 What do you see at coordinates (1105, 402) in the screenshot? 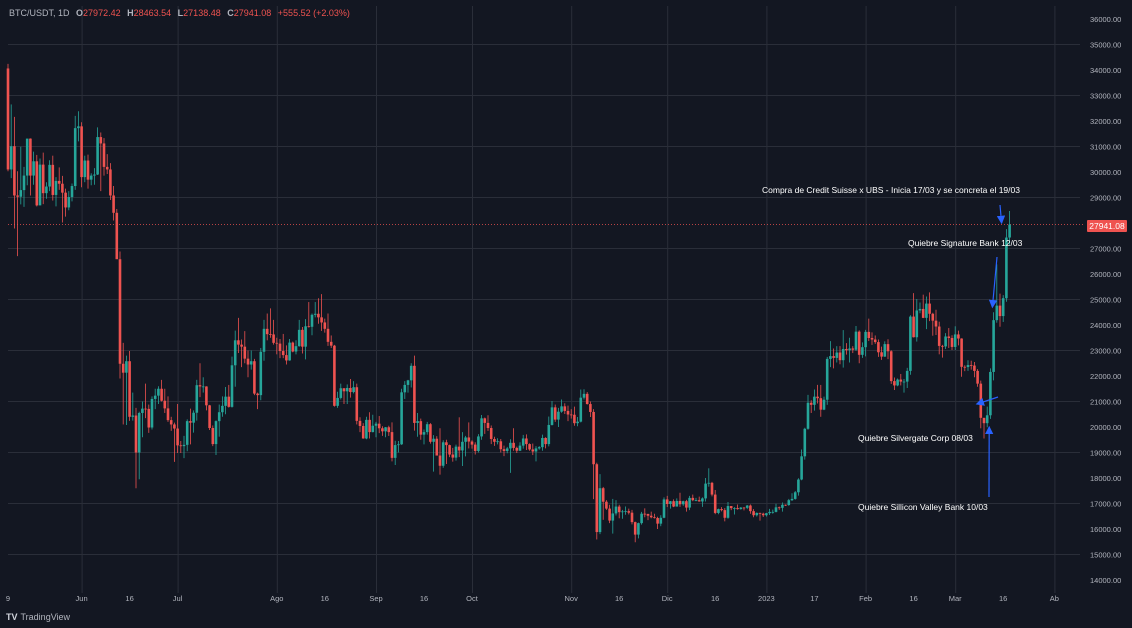
I see `y-tick-label: 21000.00` at bounding box center [1105, 402].